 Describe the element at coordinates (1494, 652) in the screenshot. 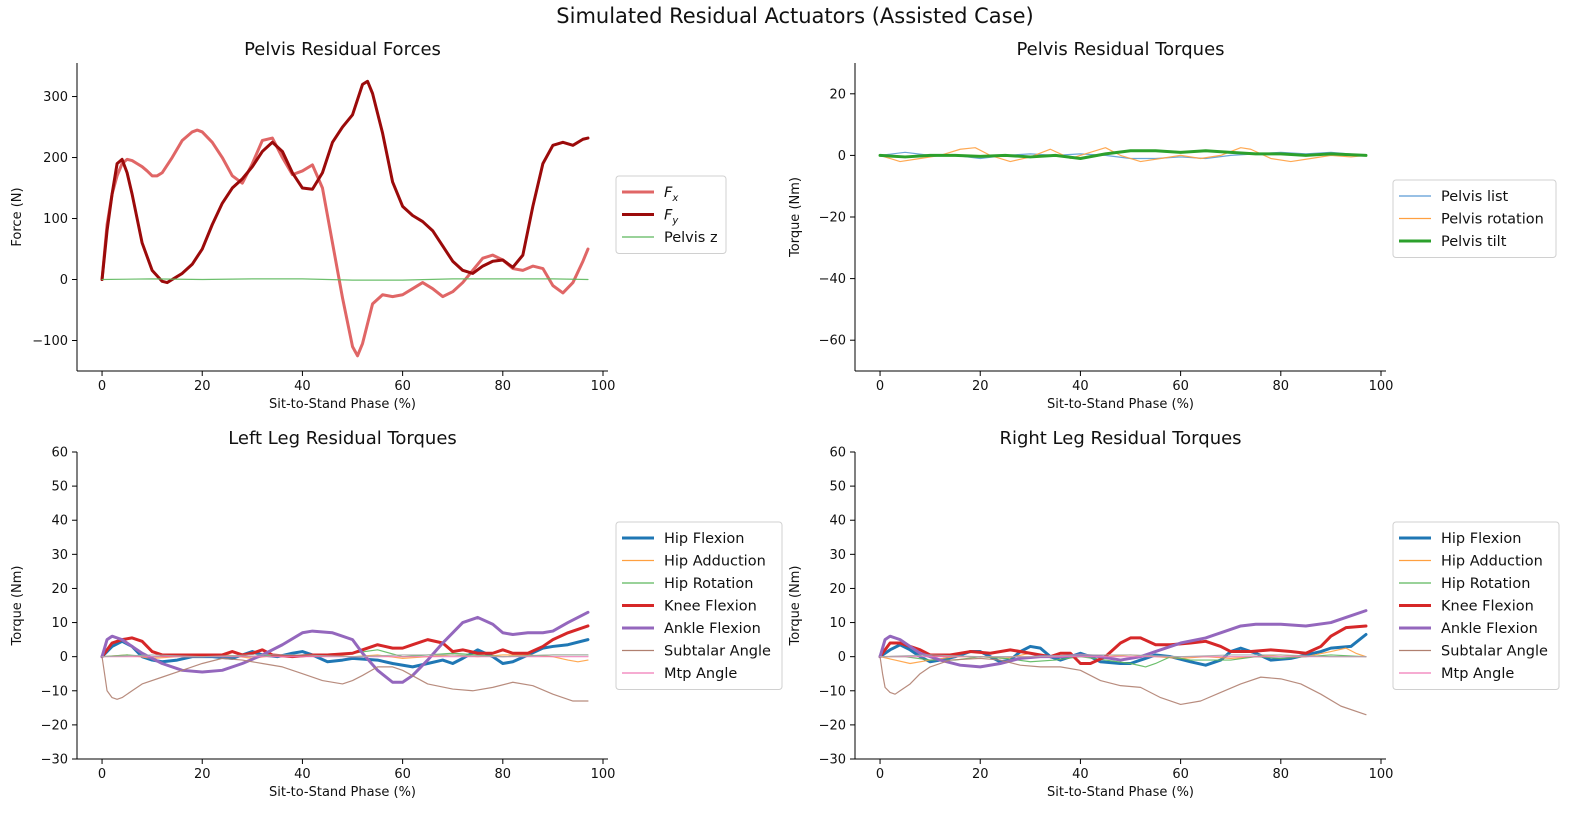

I see `legend-label: Subtalar Angle` at that location.